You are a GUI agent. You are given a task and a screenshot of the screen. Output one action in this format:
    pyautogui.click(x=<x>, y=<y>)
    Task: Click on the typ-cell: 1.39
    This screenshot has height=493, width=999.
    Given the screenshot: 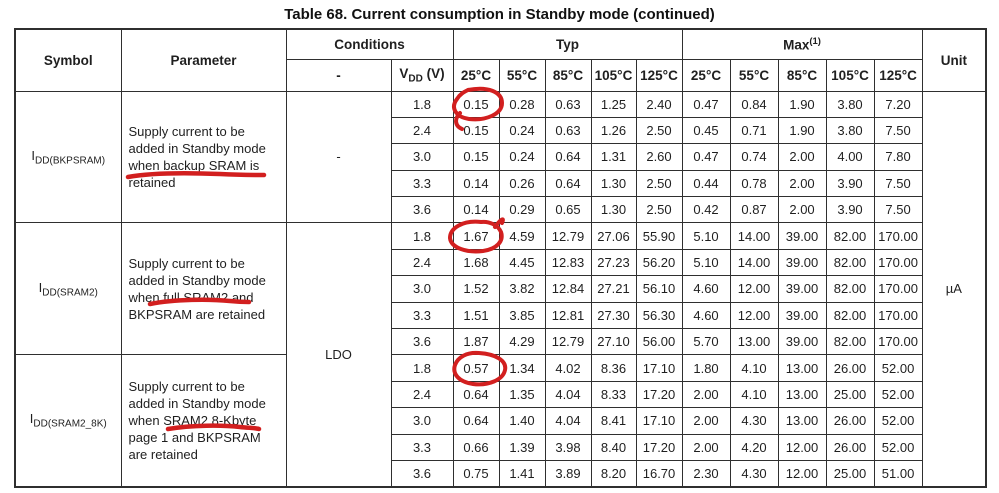 What is the action you would take?
    pyautogui.click(x=522, y=447)
    